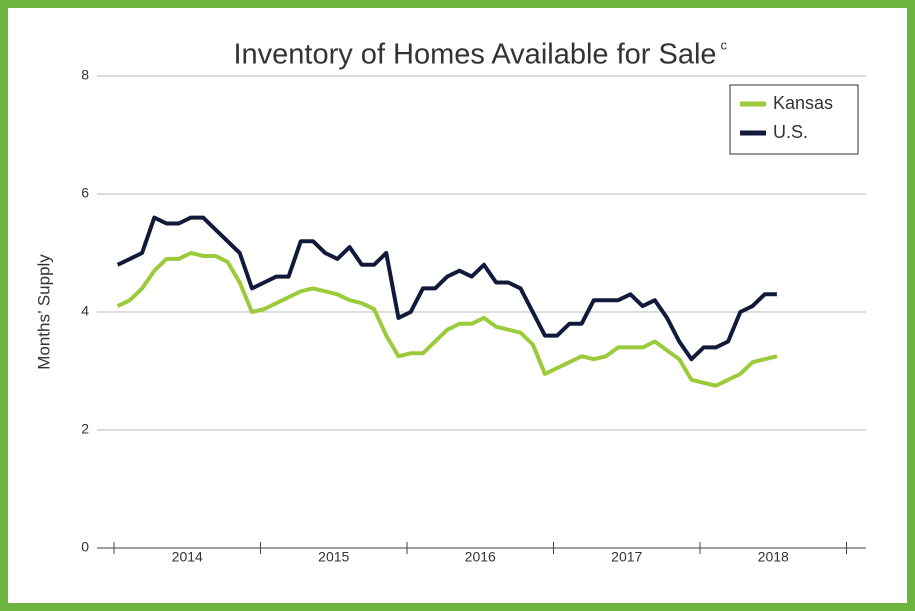 The width and height of the screenshot is (915, 611). Describe the element at coordinates (43, 312) in the screenshot. I see `y-axis-label: Months’ Supply` at that location.